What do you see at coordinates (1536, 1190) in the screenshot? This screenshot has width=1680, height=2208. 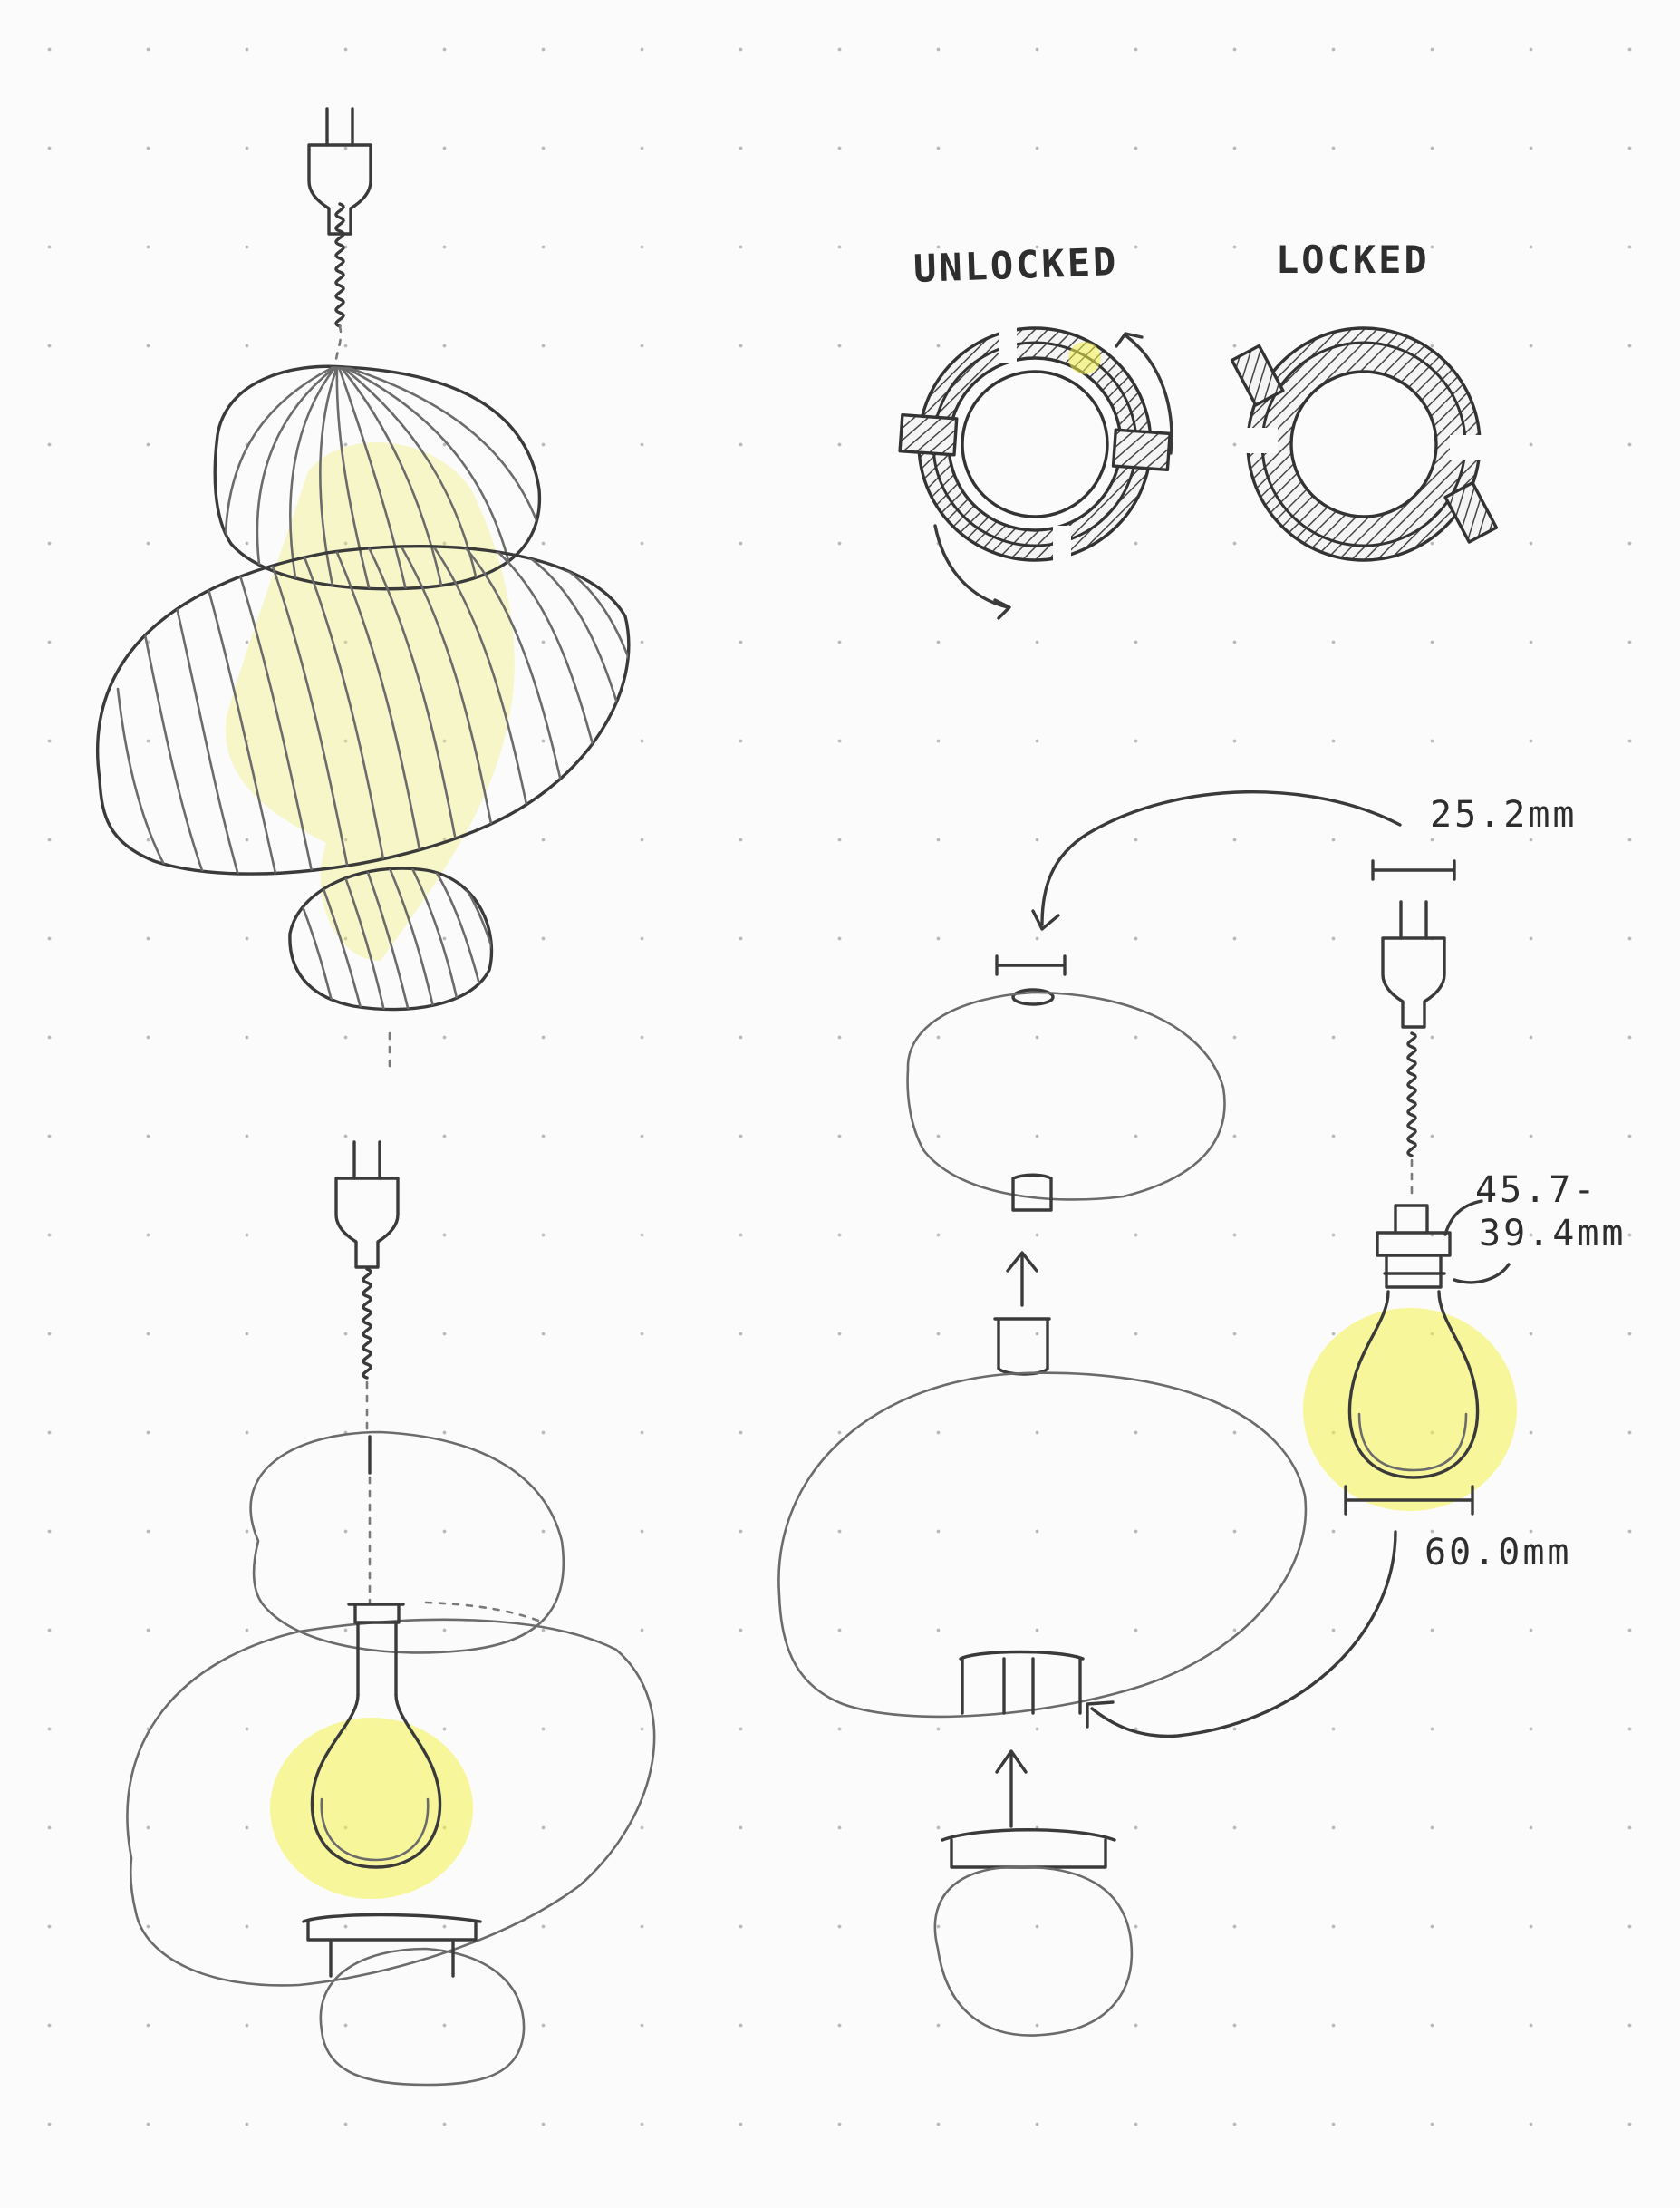 I see `socket-range-dimension-top: 45.7-` at bounding box center [1536, 1190].